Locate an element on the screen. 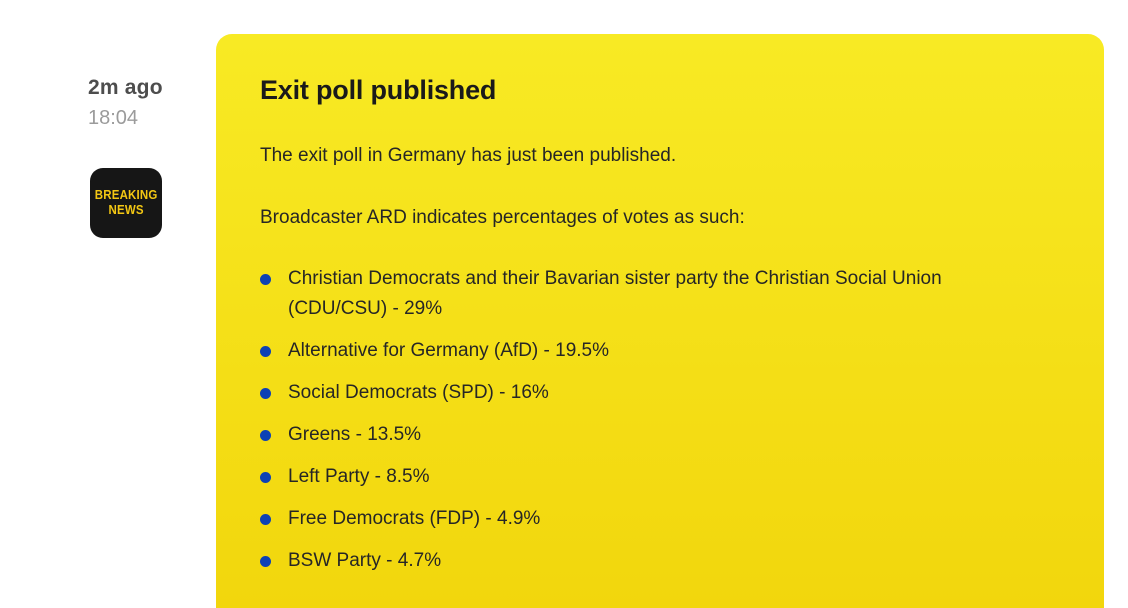 The width and height of the screenshot is (1128, 608). poll-list-item-text: Social Democrats (SPD) - 16% is located at coordinates (418, 392).